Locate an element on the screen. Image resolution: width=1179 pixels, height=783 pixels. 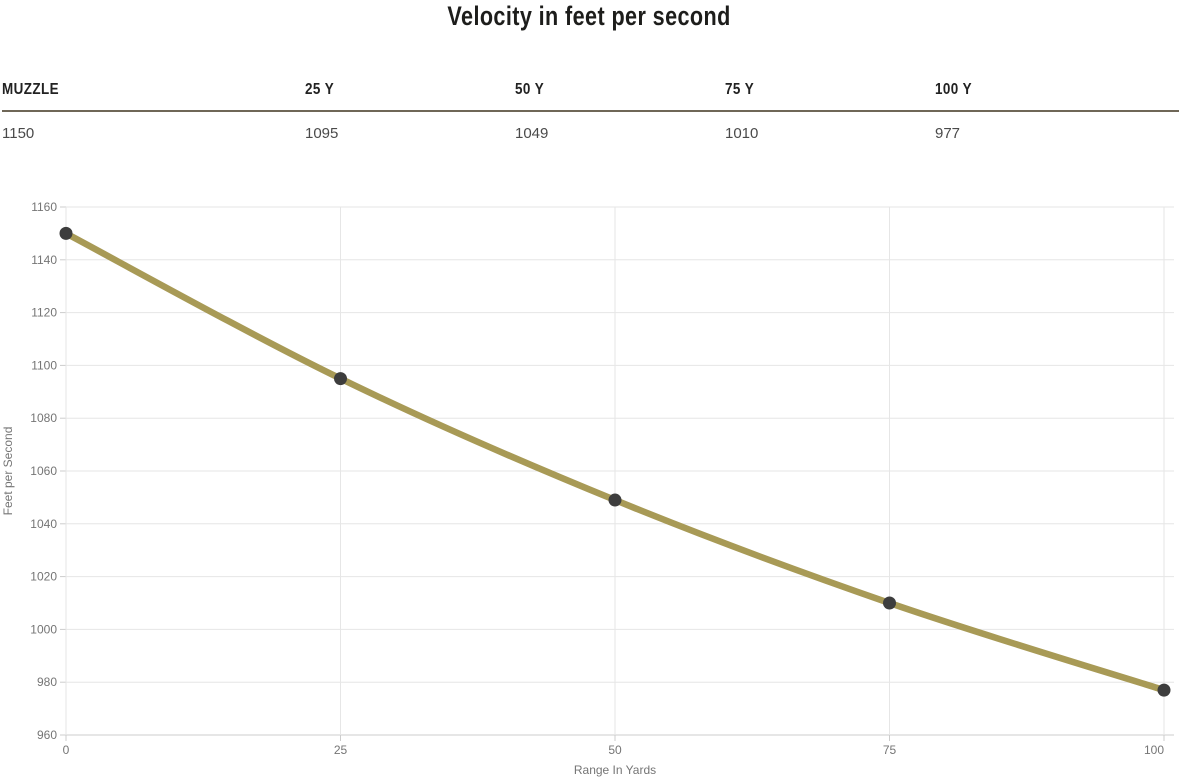
table-header-100y: 100 Y is located at coordinates (953, 89).